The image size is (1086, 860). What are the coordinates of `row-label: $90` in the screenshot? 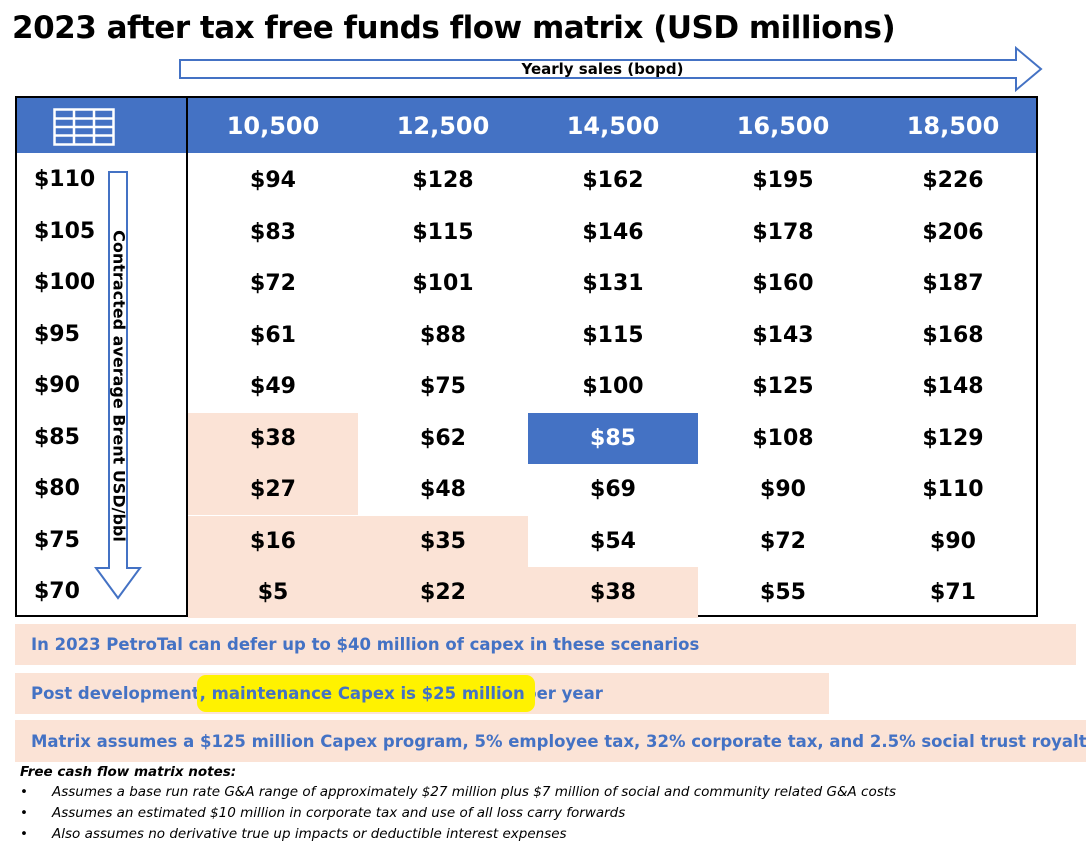 It's located at (57, 385).